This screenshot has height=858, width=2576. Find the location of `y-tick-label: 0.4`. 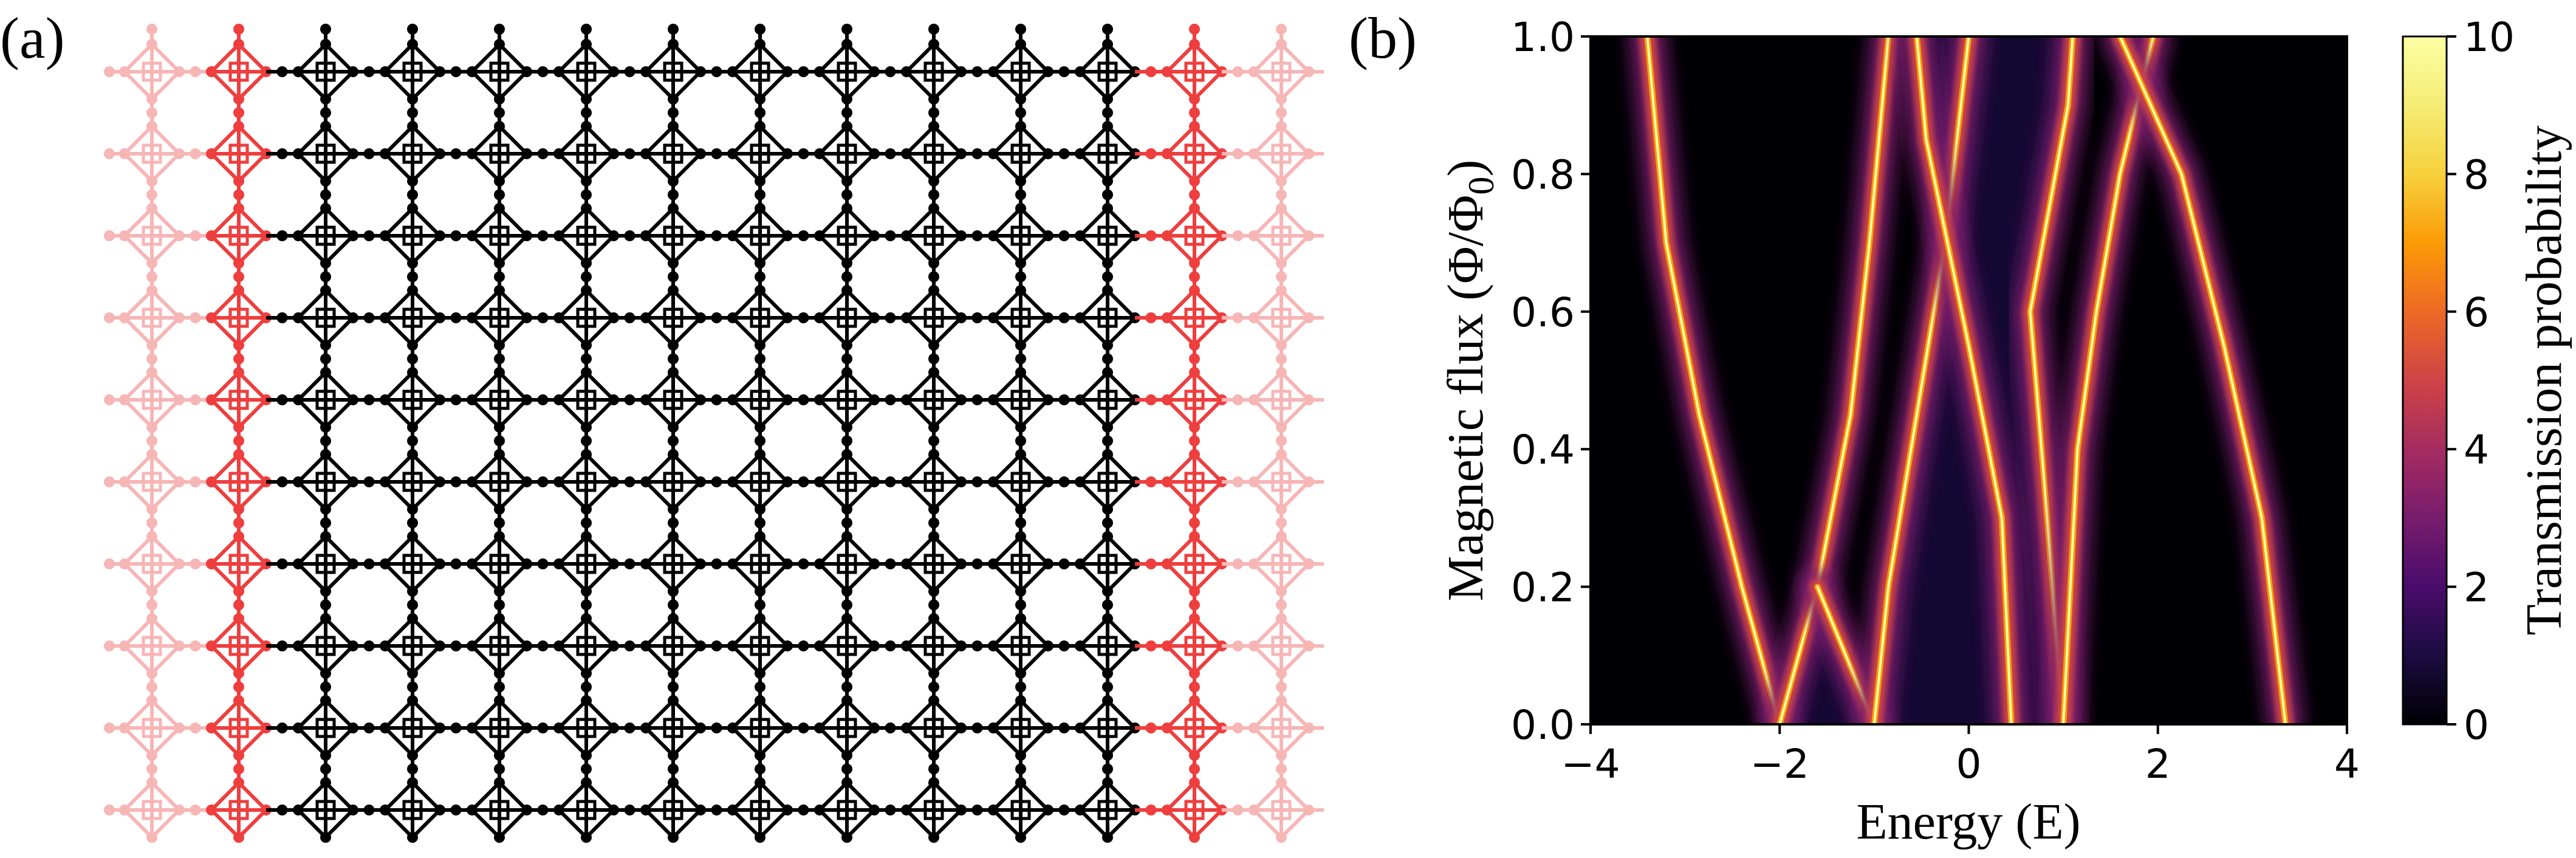

y-tick-label: 0.4 is located at coordinates (1543, 450).